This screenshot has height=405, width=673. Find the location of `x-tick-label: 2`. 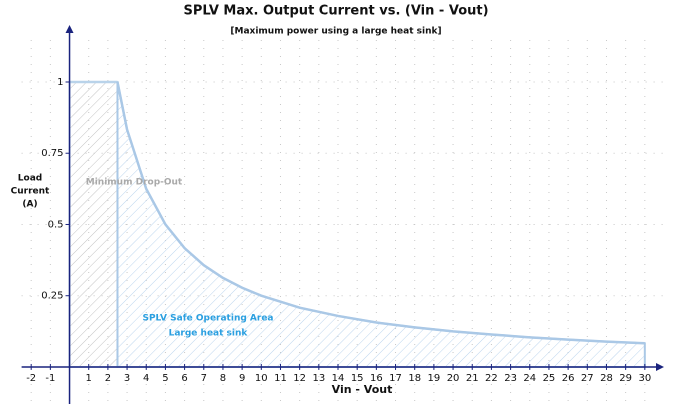

x-tick-label: 2 is located at coordinates (108, 378).